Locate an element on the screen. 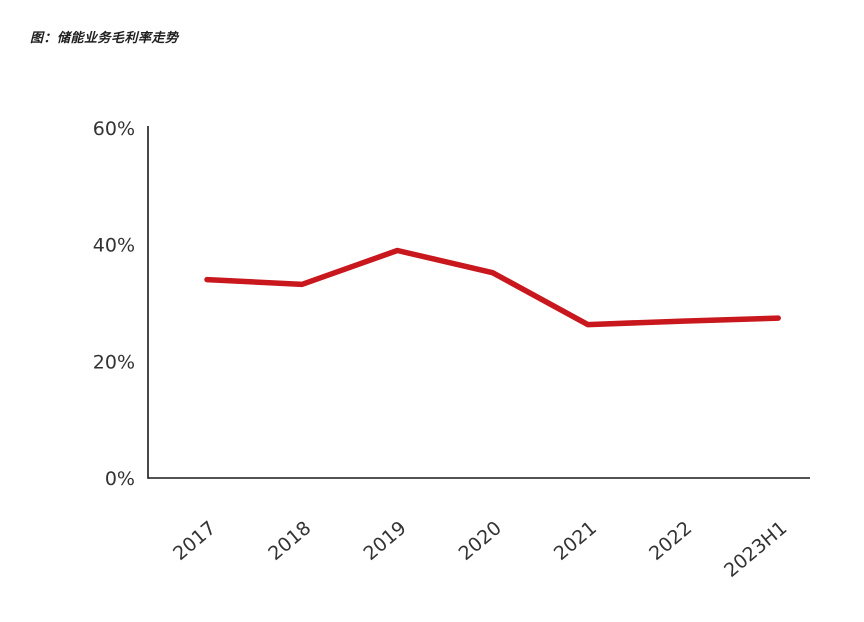  x-tick-label: 2017 is located at coordinates (194, 541).